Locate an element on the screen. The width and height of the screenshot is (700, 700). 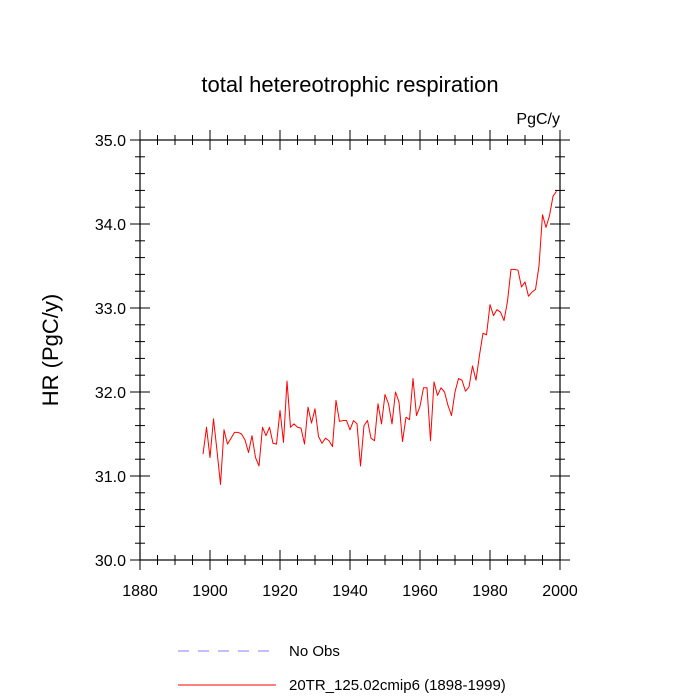
y-tick-label: 33.0 is located at coordinates (110, 309).